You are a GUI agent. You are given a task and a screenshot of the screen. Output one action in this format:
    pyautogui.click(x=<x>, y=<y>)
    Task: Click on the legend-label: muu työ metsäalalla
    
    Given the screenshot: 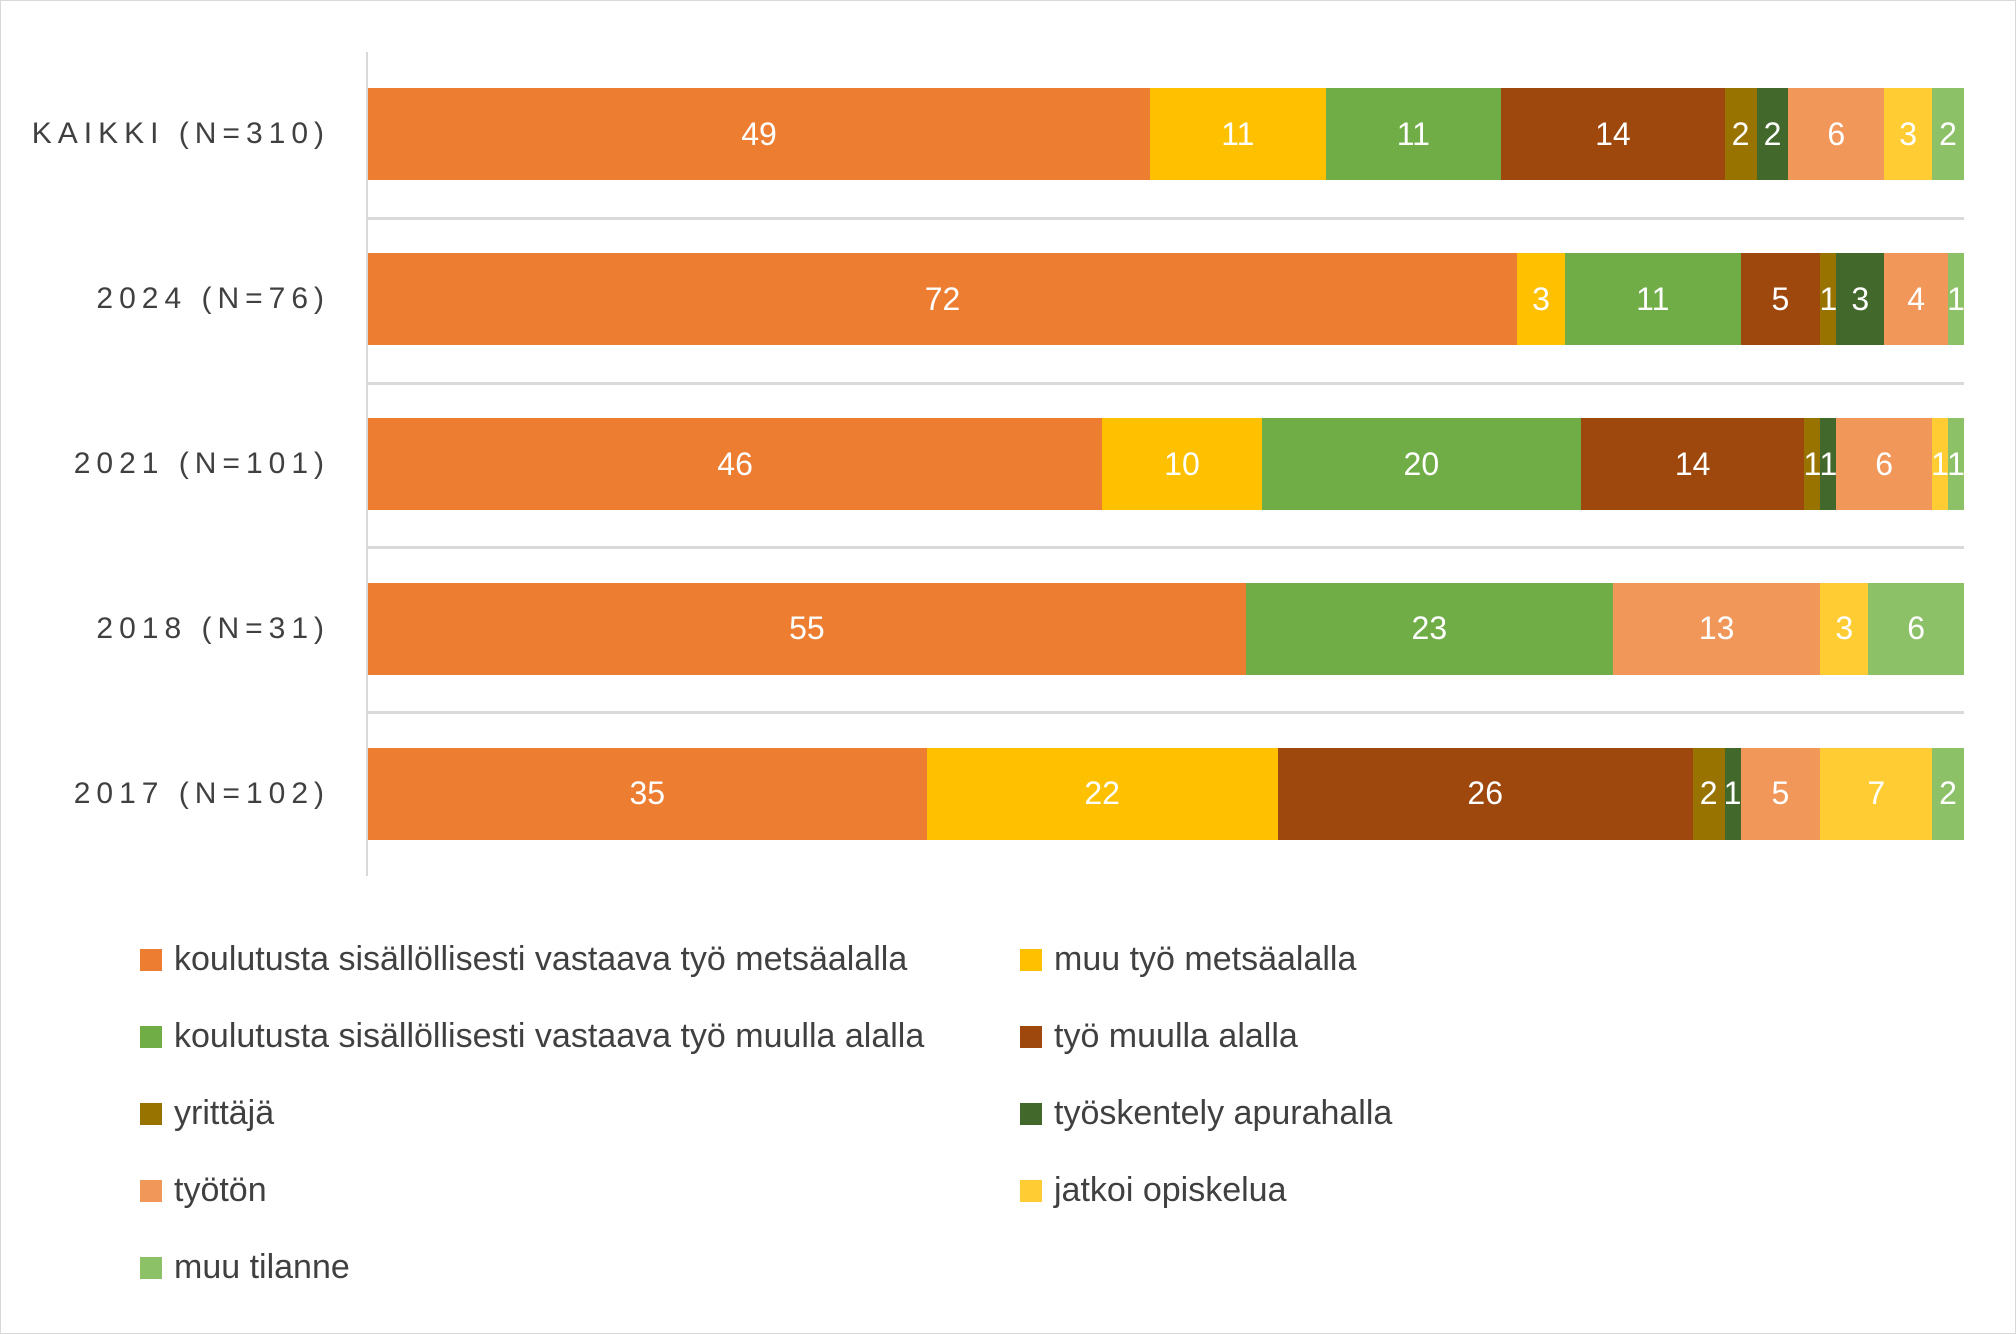 What is the action you would take?
    pyautogui.click(x=1205, y=959)
    